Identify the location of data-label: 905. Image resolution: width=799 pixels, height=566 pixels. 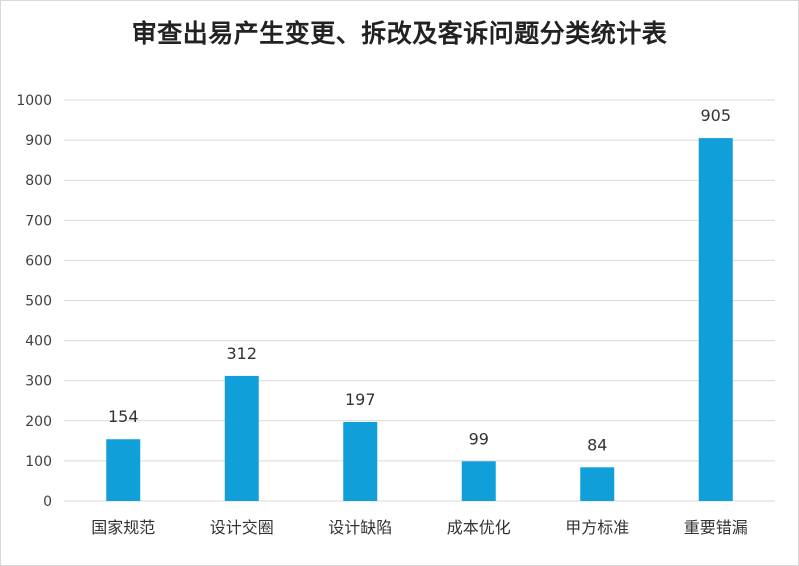
(715, 115).